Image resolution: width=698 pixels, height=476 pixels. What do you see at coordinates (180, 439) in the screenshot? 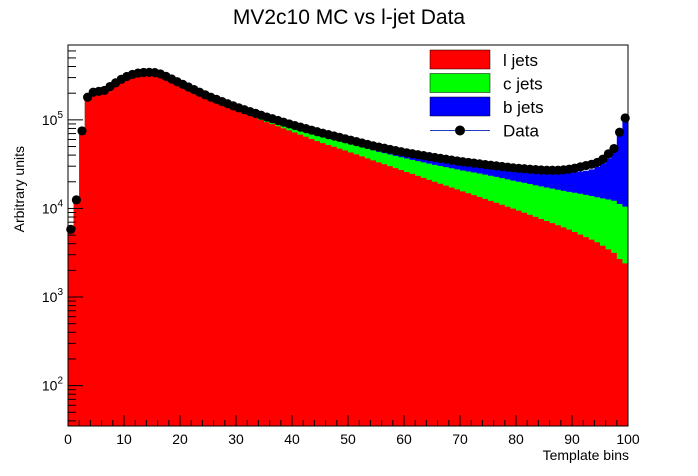
I see `x-tick-label: 20` at bounding box center [180, 439].